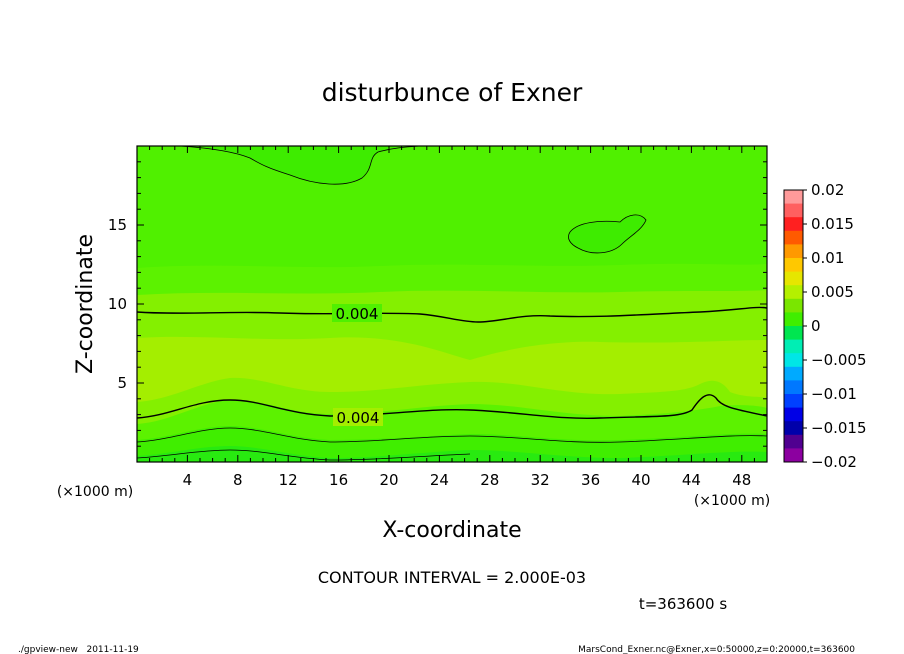 This screenshot has height=654, width=904. Describe the element at coordinates (607, 234) in the screenshot. I see `island-region` at that location.